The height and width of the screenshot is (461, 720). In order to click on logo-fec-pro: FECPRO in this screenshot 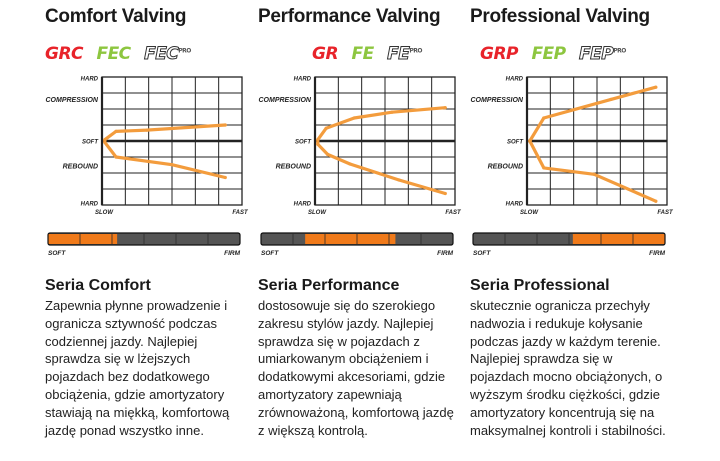, I will do `click(168, 54)`.